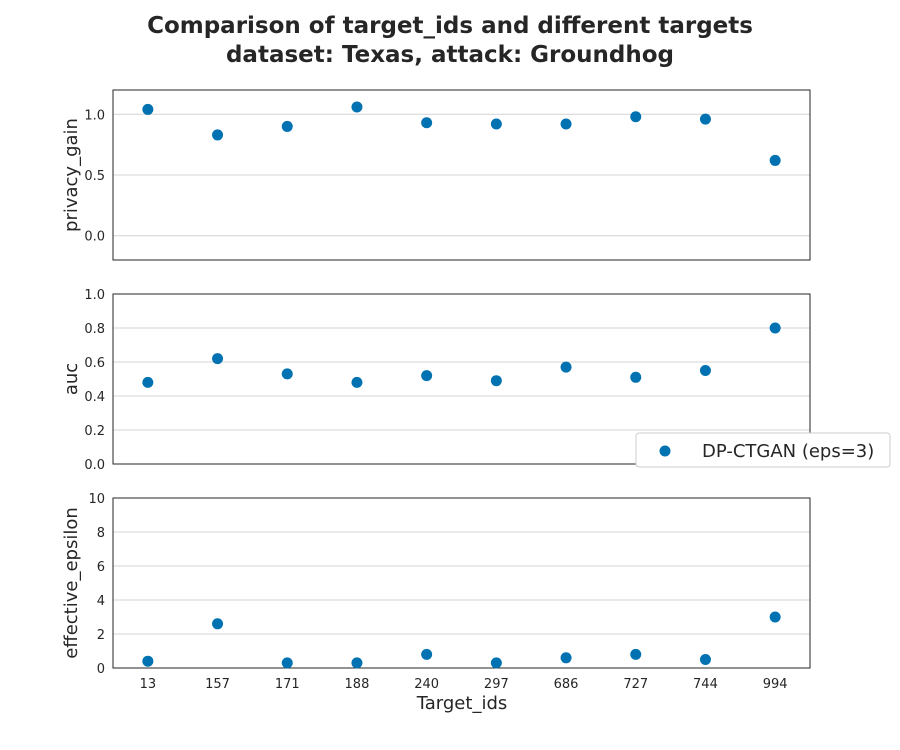  Describe the element at coordinates (101, 533) in the screenshot. I see `y-tick-label: 8` at that location.